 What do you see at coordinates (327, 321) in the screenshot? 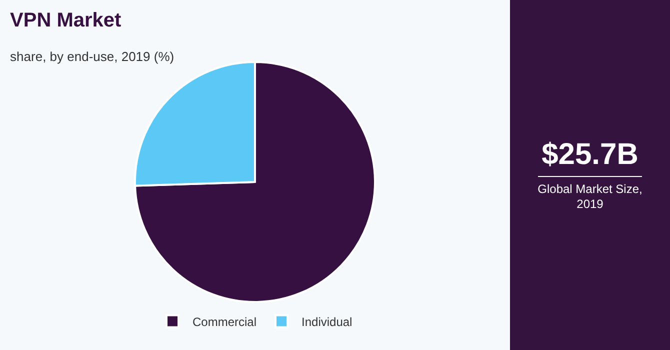
I see `legend-label: Individual` at bounding box center [327, 321].